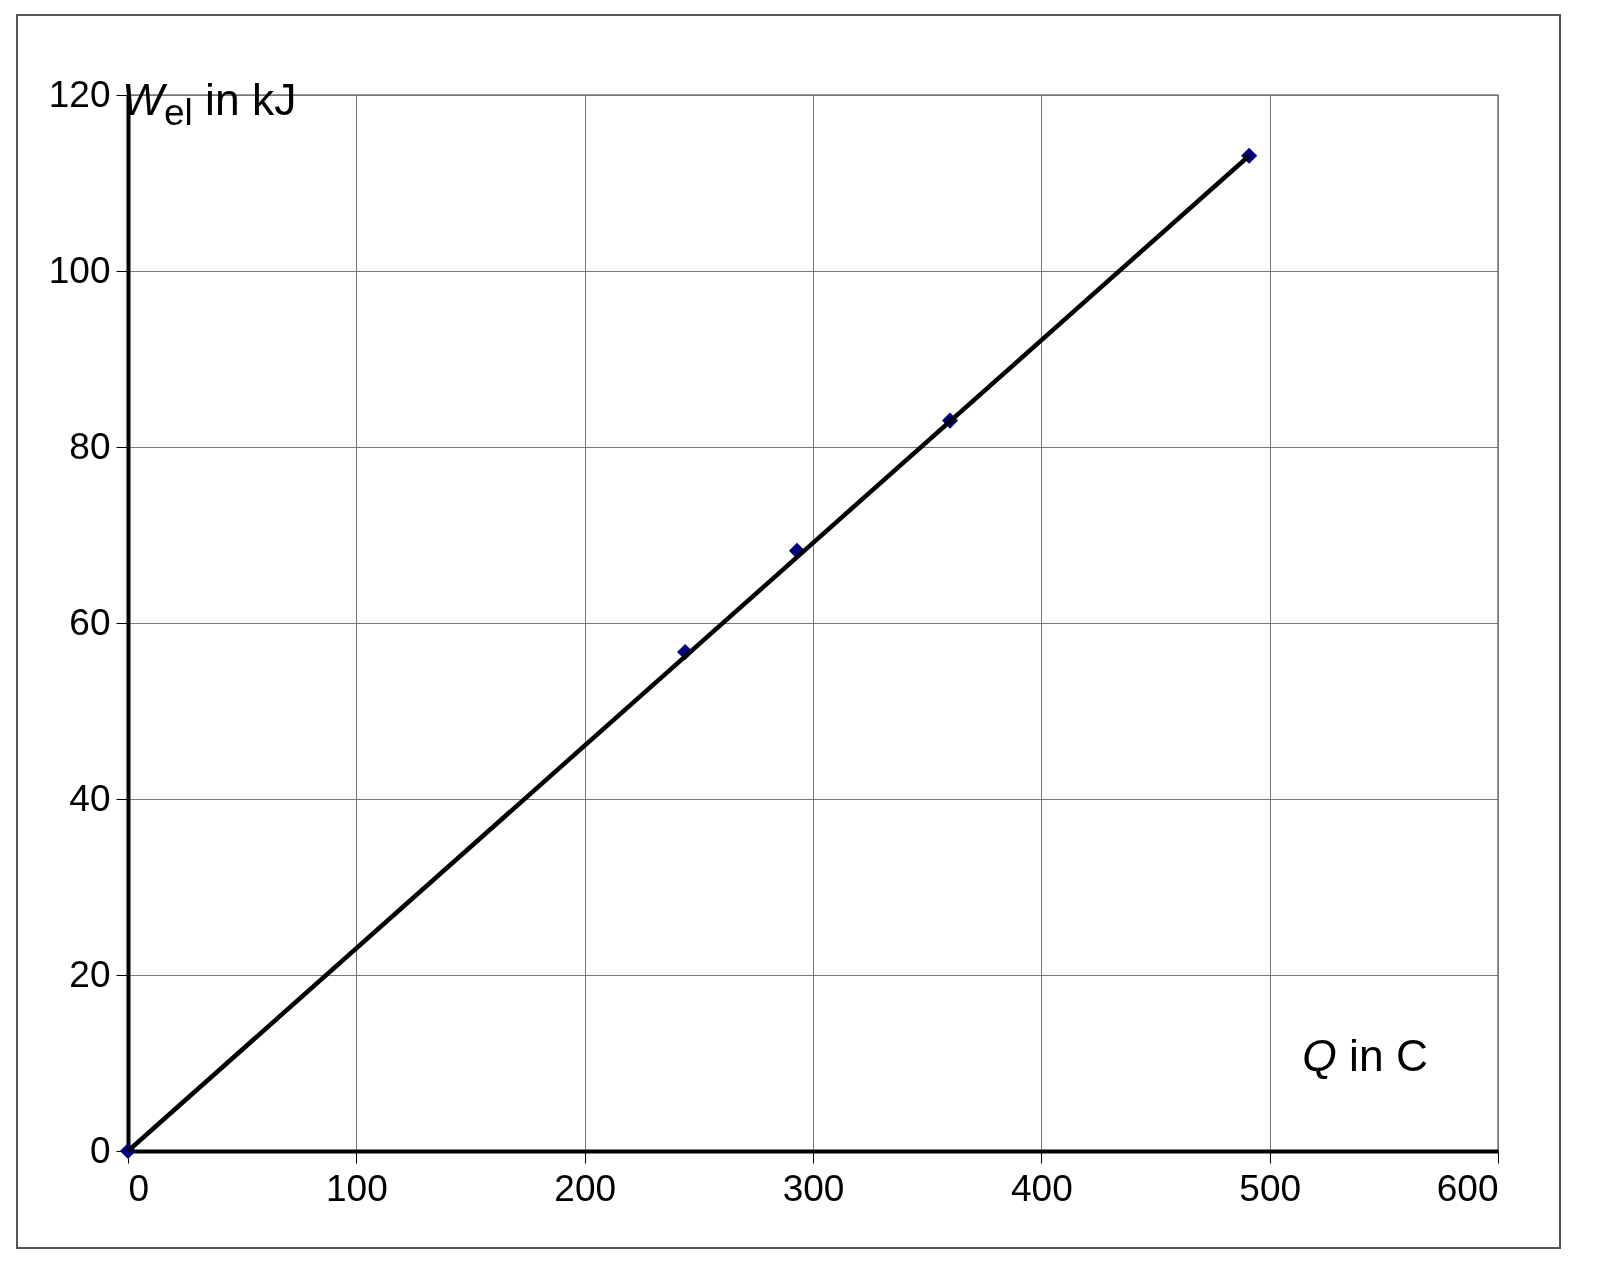  I want to click on y-tick-label: 40, so click(90, 798).